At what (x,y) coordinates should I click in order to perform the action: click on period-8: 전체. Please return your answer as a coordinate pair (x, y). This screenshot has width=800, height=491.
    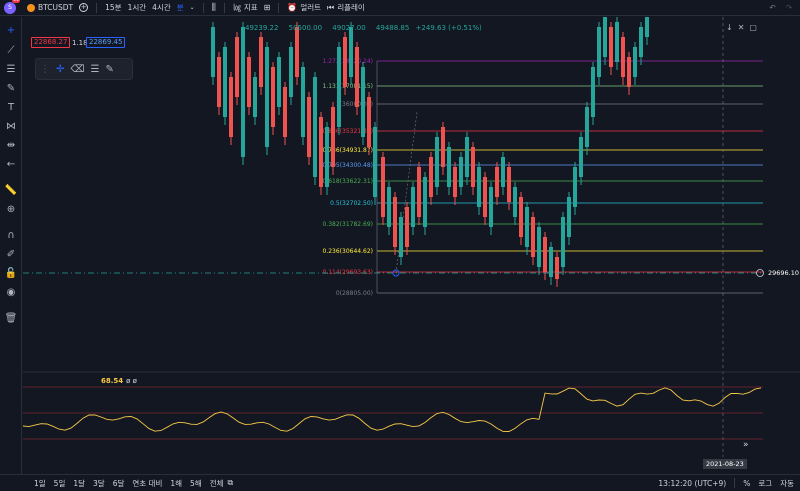
    Looking at the image, I should click on (216, 483).